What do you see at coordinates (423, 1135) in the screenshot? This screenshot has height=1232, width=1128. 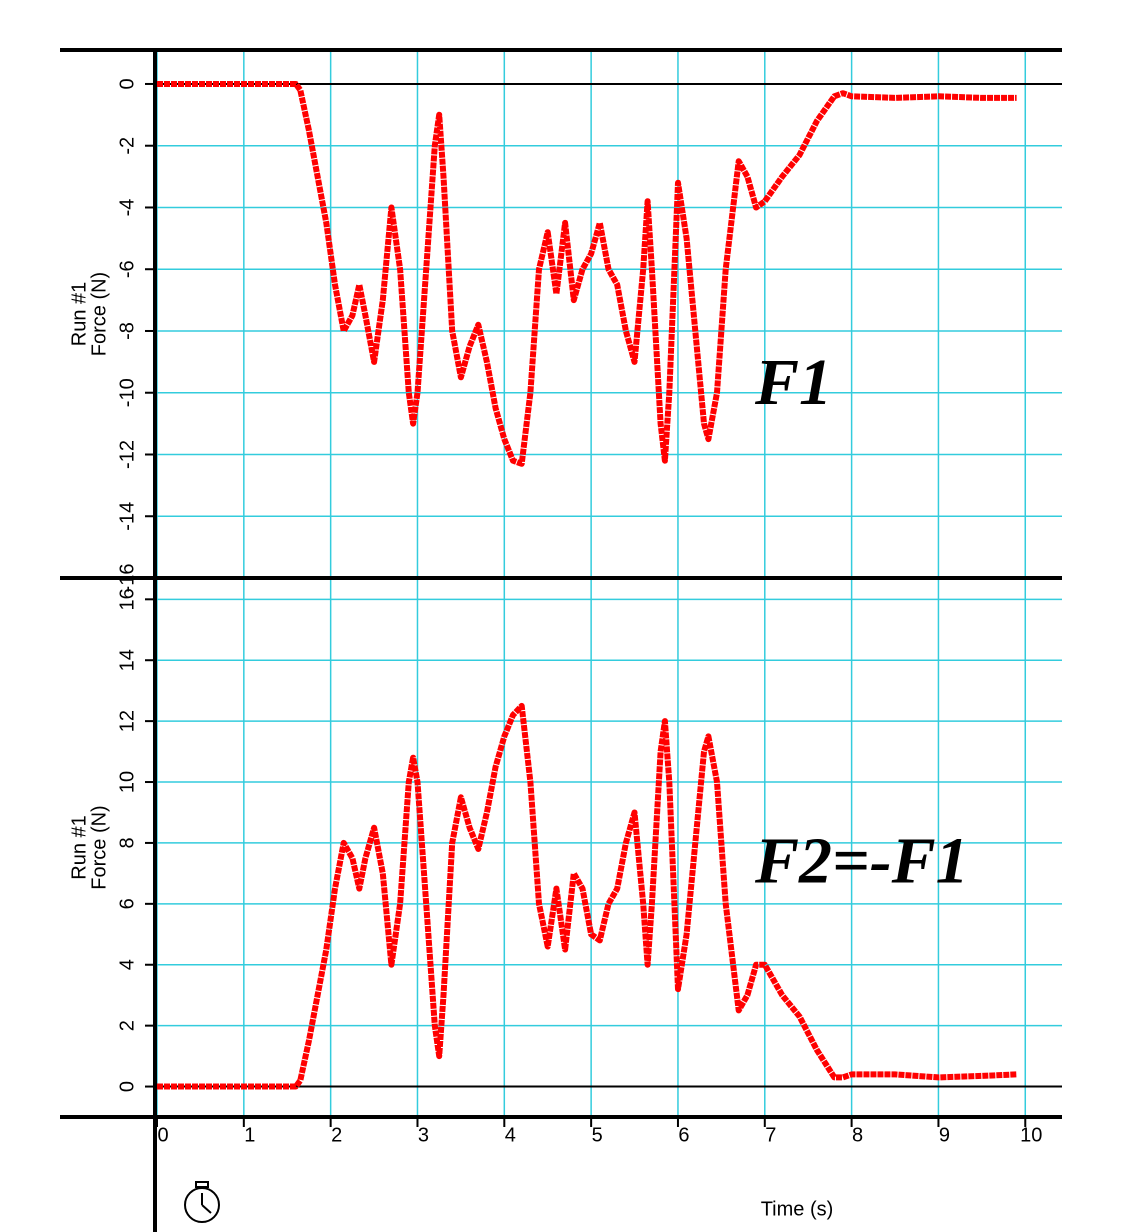 I see `x-tick-label: 3` at bounding box center [423, 1135].